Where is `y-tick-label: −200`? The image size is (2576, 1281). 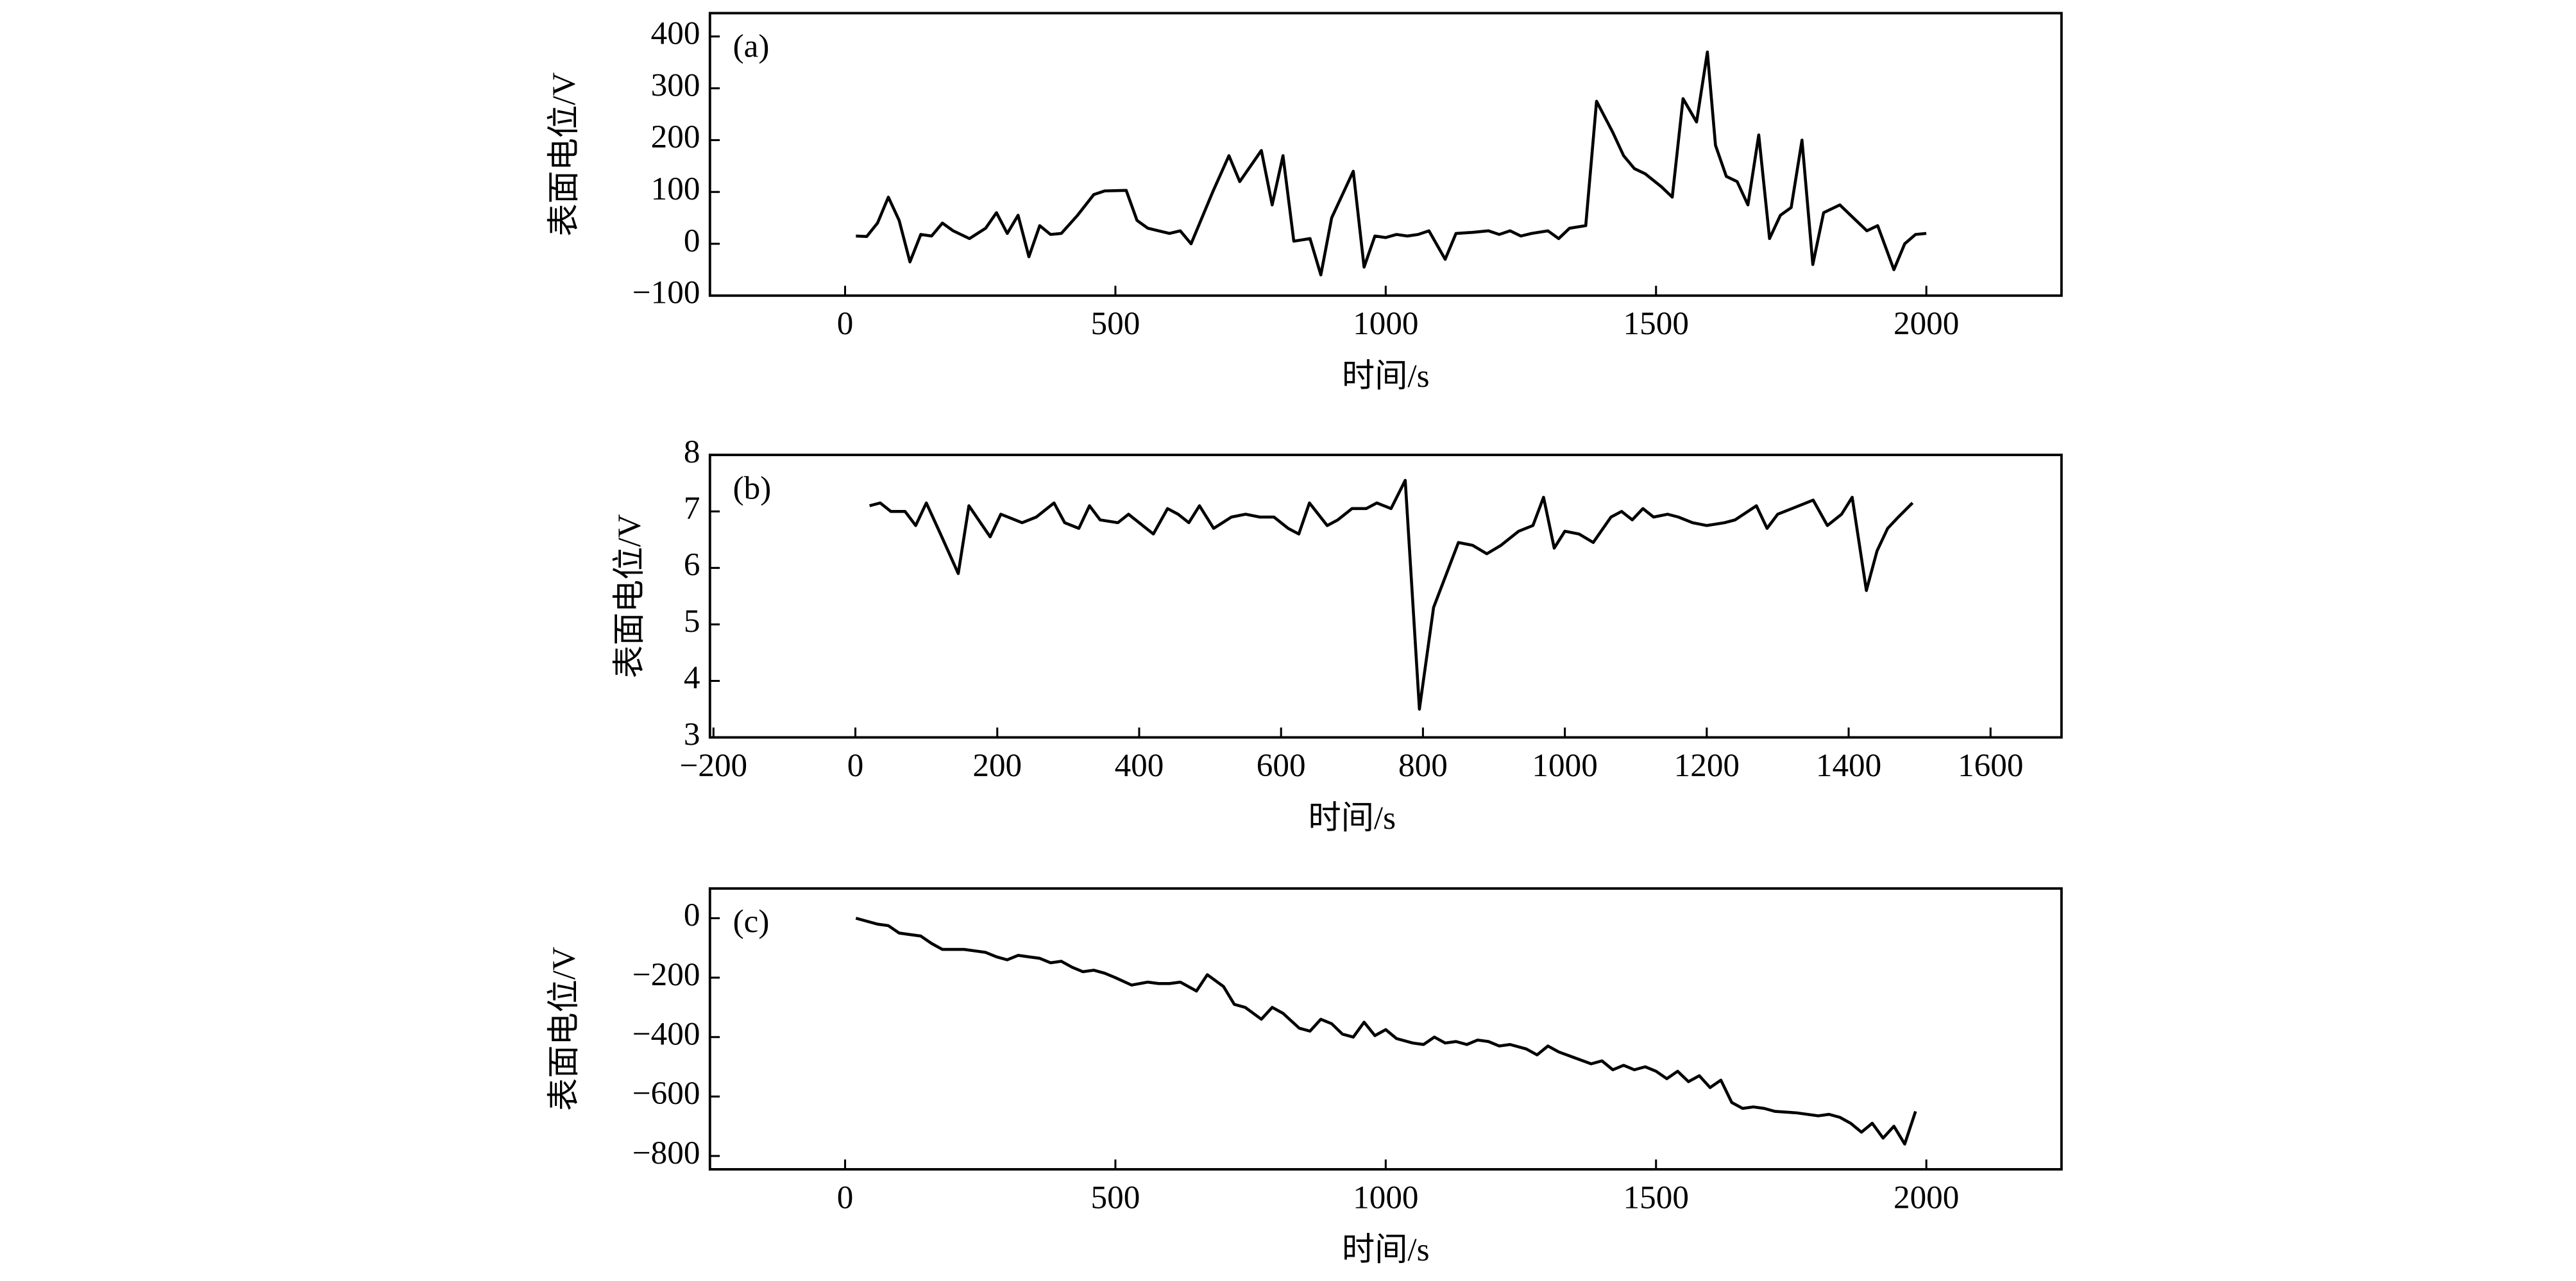 y-tick-label: −200 is located at coordinates (666, 975).